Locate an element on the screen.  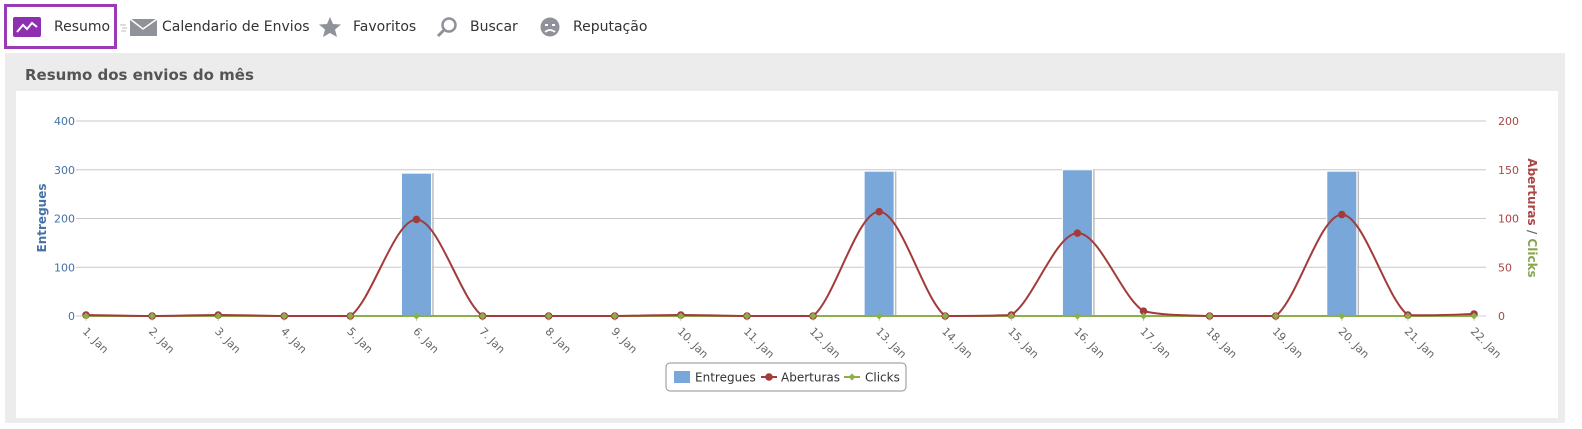
y-right-tick-label: 0 is located at coordinates (1501, 316).